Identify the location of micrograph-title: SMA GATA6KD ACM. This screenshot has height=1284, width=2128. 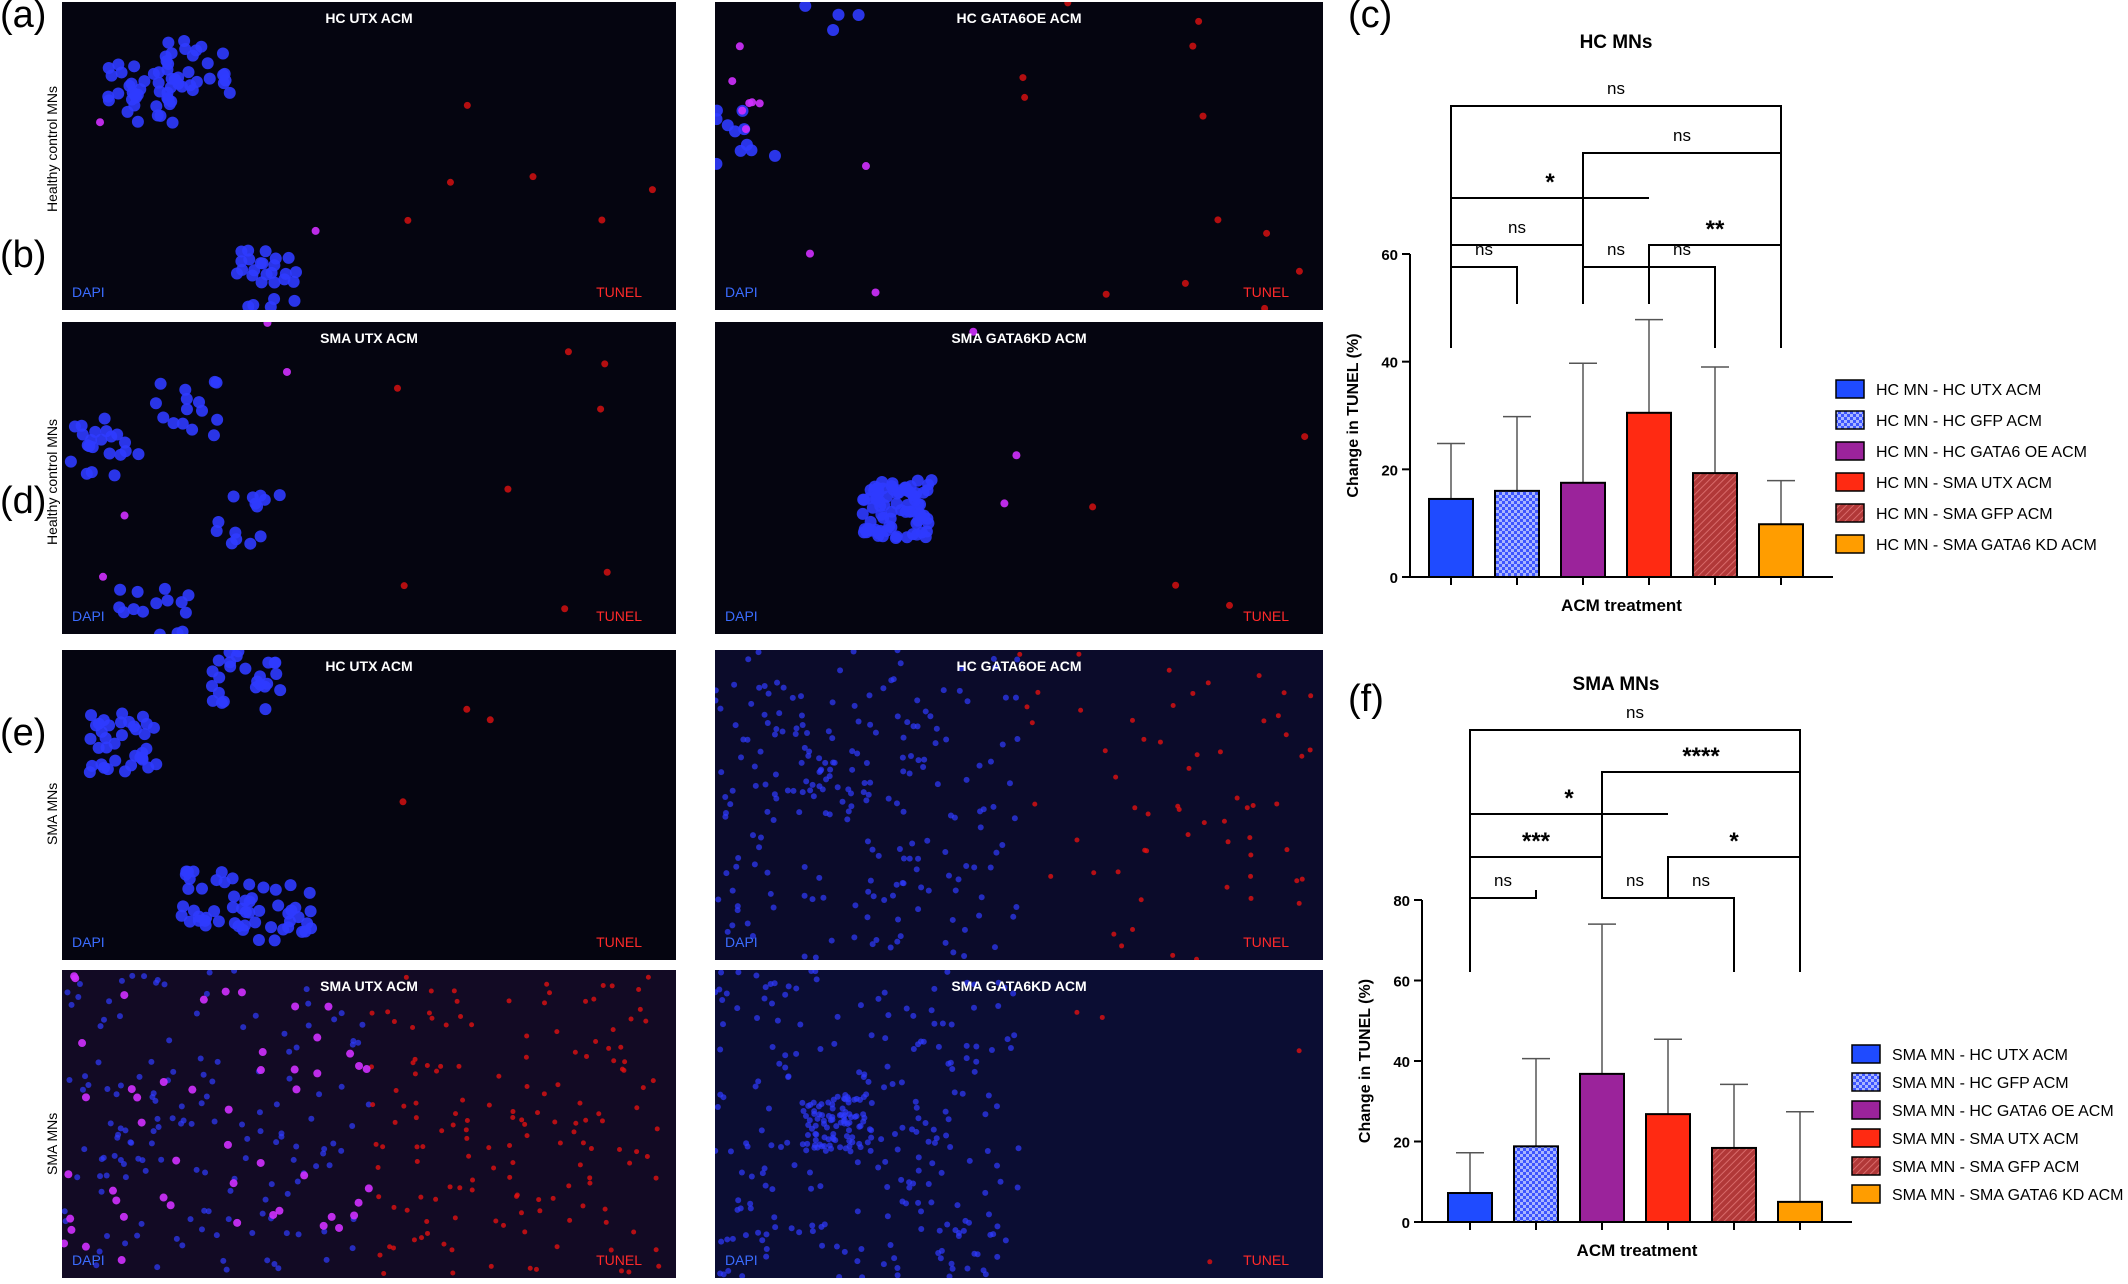
(1019, 986).